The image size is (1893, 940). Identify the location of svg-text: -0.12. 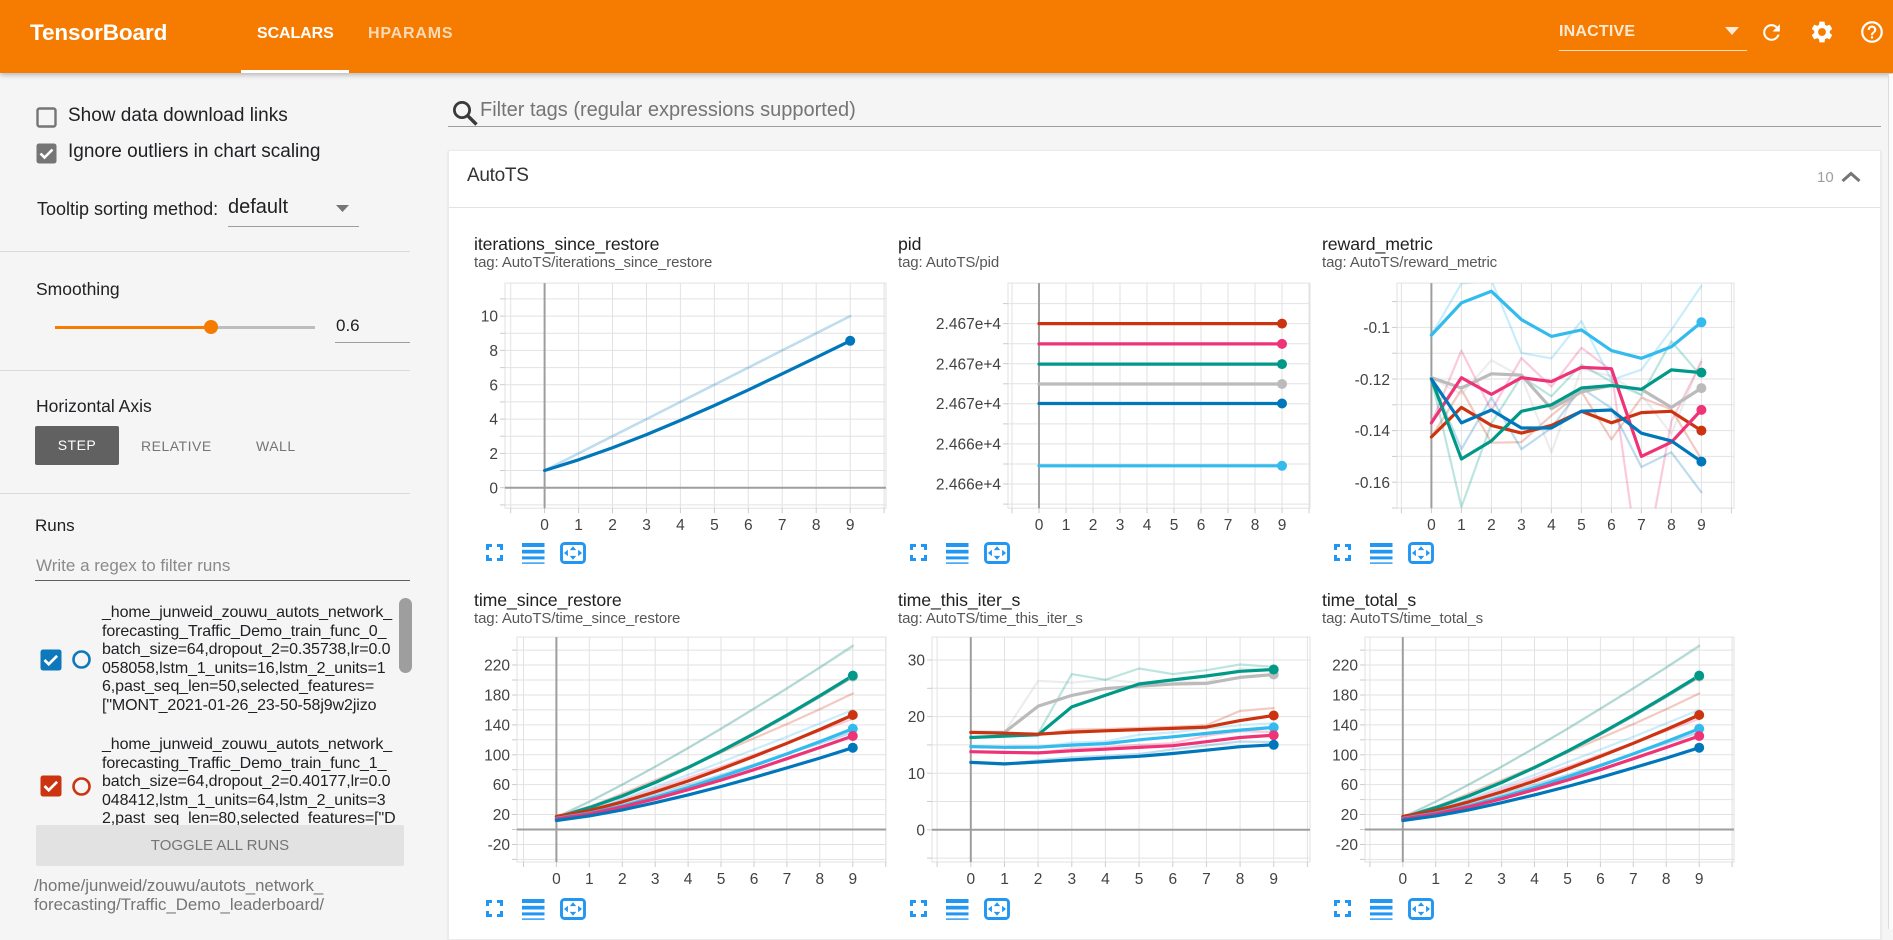
(1372, 380).